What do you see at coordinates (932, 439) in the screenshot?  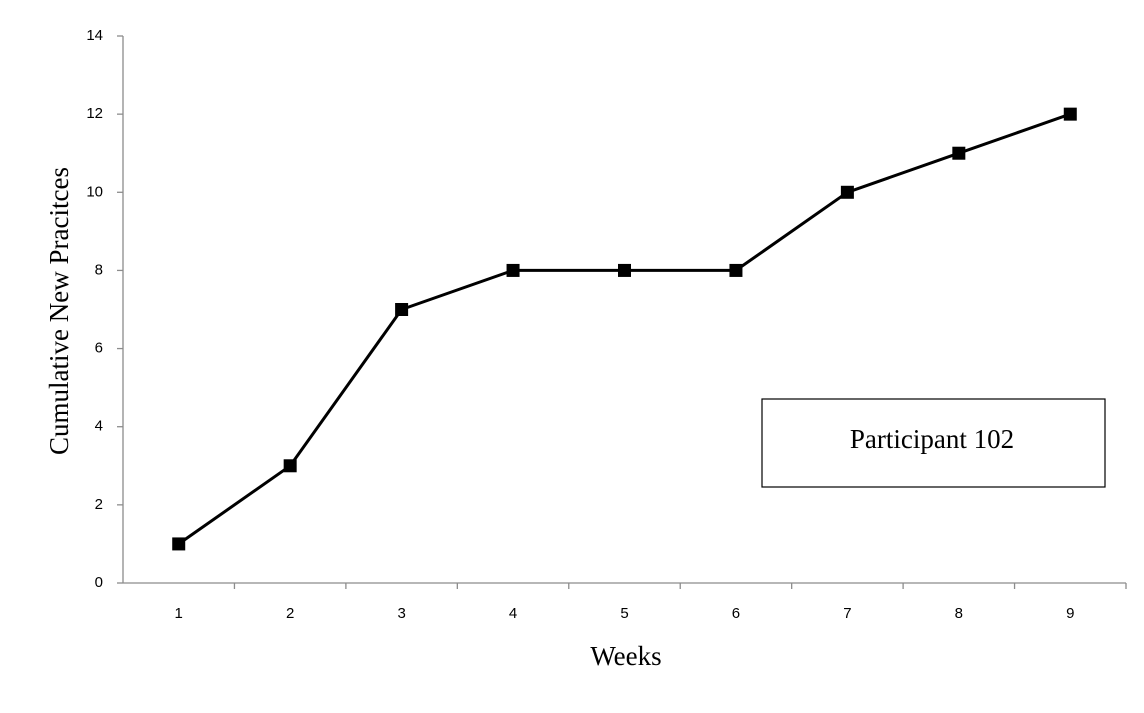 I see `annotation-label: Participant 102` at bounding box center [932, 439].